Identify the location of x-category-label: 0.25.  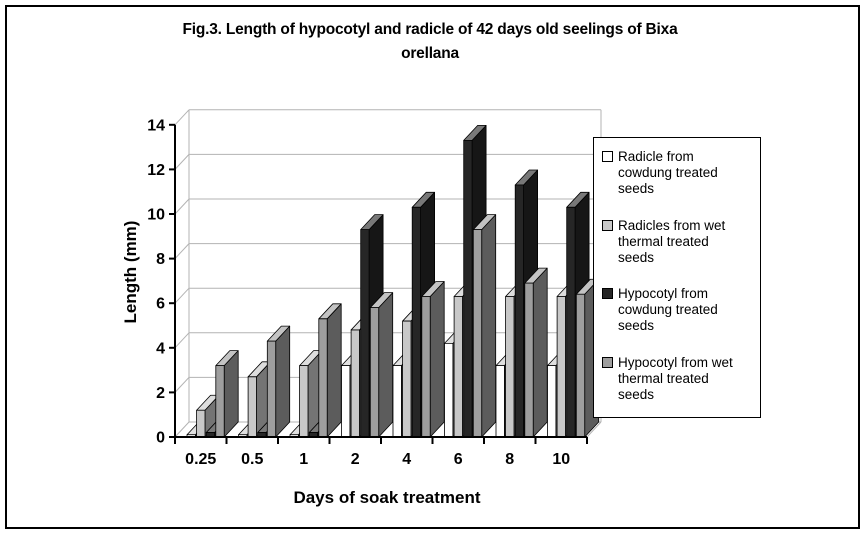
(200, 459).